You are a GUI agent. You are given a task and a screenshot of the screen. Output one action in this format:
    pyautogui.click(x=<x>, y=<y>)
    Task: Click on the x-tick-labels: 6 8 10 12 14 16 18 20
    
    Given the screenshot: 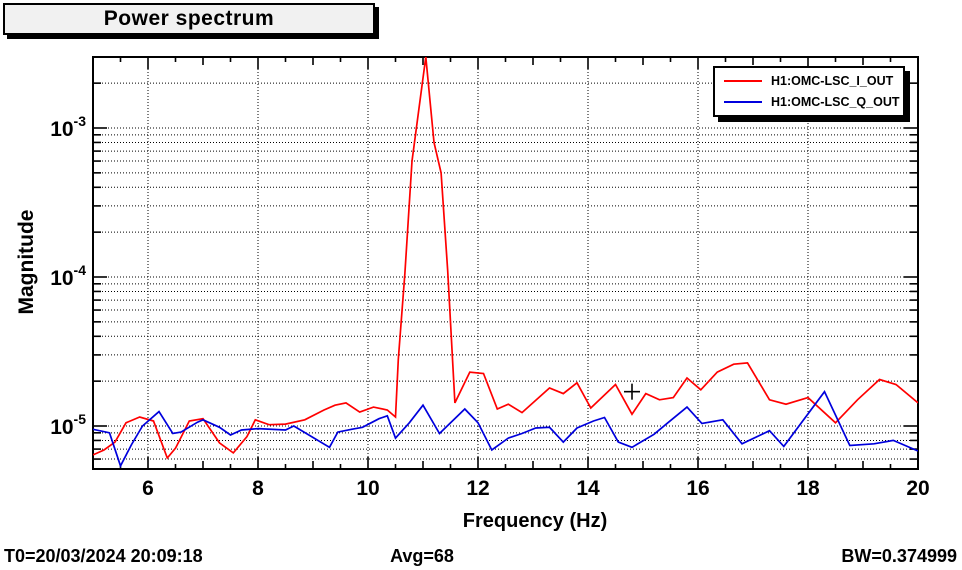 What is the action you would take?
    pyautogui.click(x=536, y=488)
    